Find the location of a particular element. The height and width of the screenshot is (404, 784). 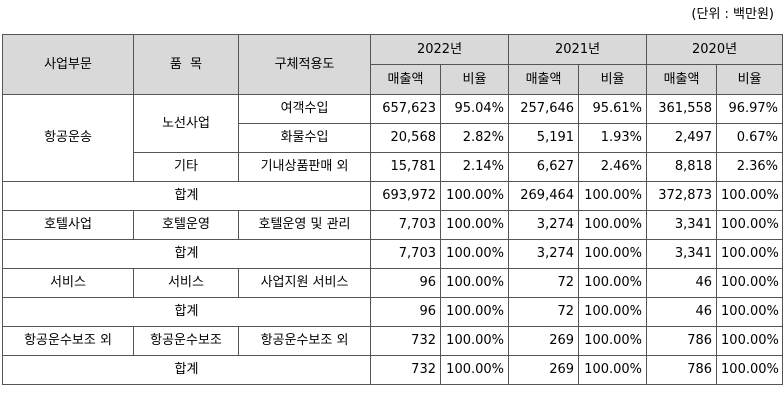

item-cell: 기타 is located at coordinates (186, 167).